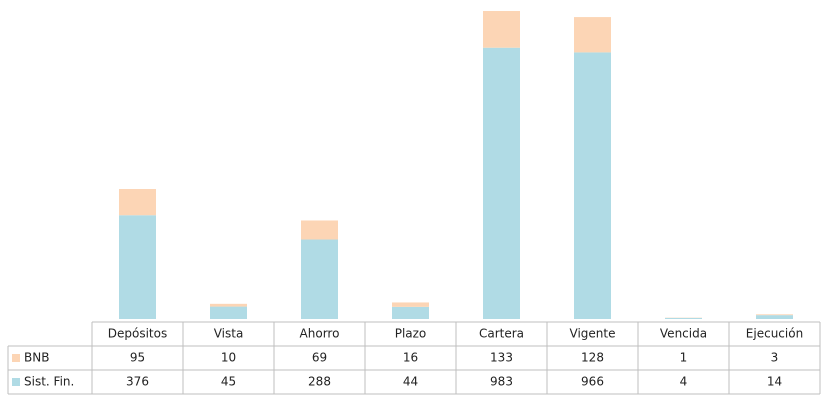 This screenshot has height=401, width=821. Describe the element at coordinates (137, 358) in the screenshot. I see `table-value: 95` at that location.